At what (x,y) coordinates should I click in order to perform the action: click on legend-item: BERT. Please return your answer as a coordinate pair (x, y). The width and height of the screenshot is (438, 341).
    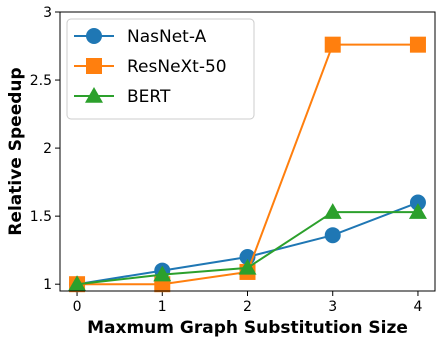
    Looking at the image, I should click on (122, 97).